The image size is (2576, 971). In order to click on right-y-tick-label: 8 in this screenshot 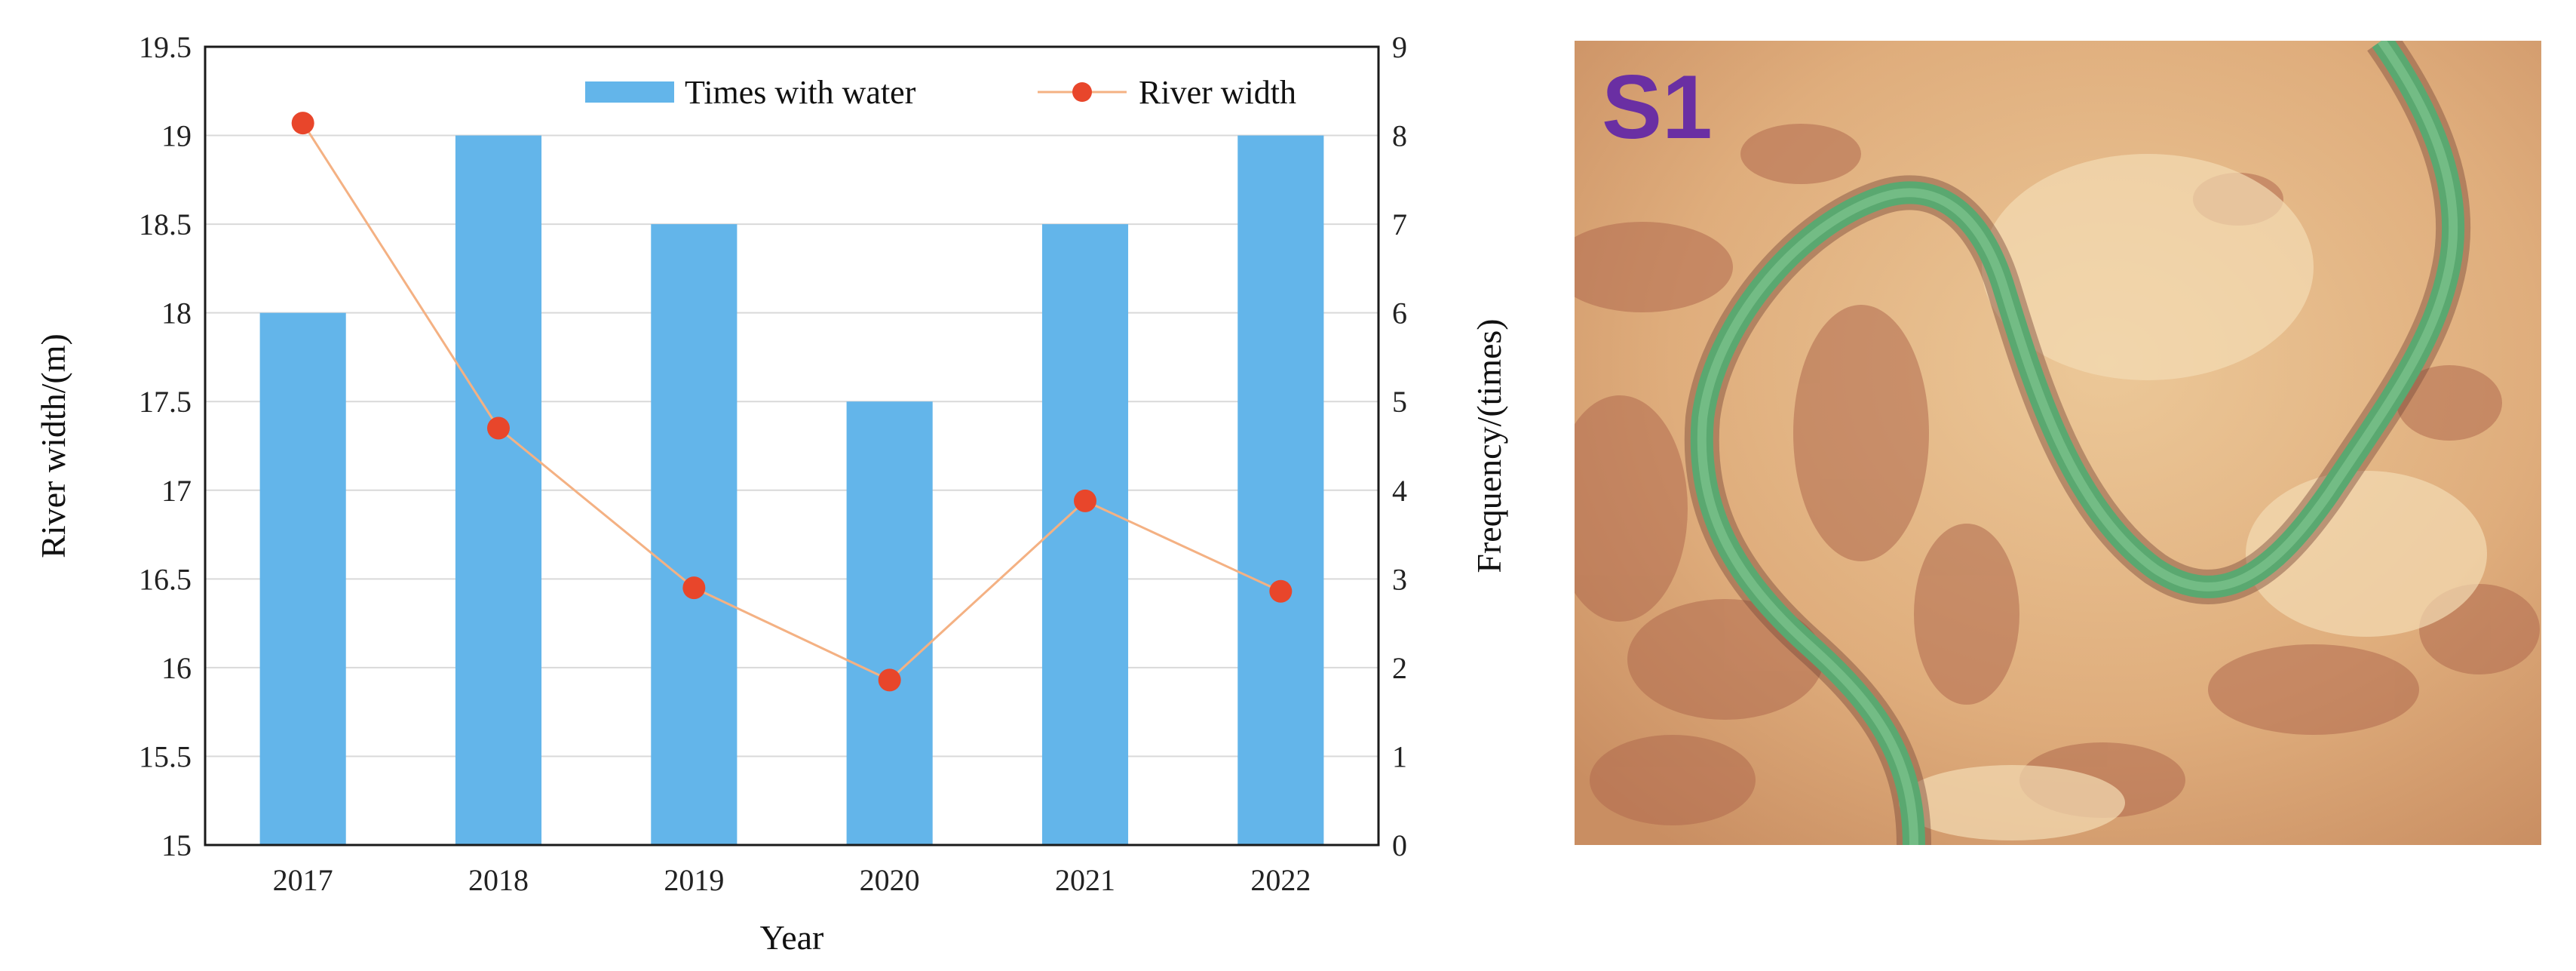, I will do `click(1399, 136)`.